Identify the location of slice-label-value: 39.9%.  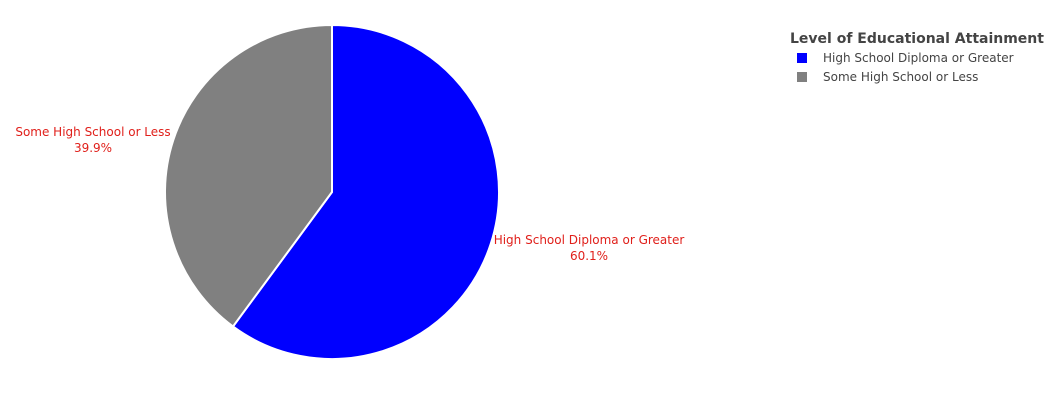
(93, 148).